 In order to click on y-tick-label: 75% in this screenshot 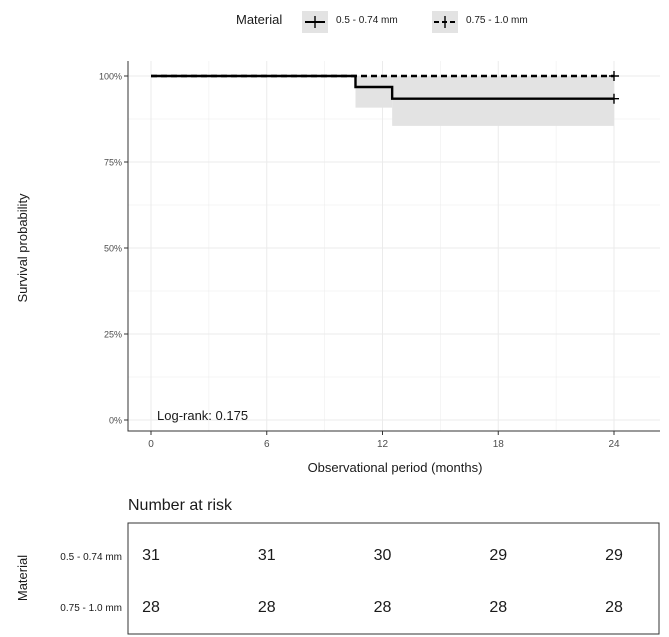, I will do `click(113, 163)`.